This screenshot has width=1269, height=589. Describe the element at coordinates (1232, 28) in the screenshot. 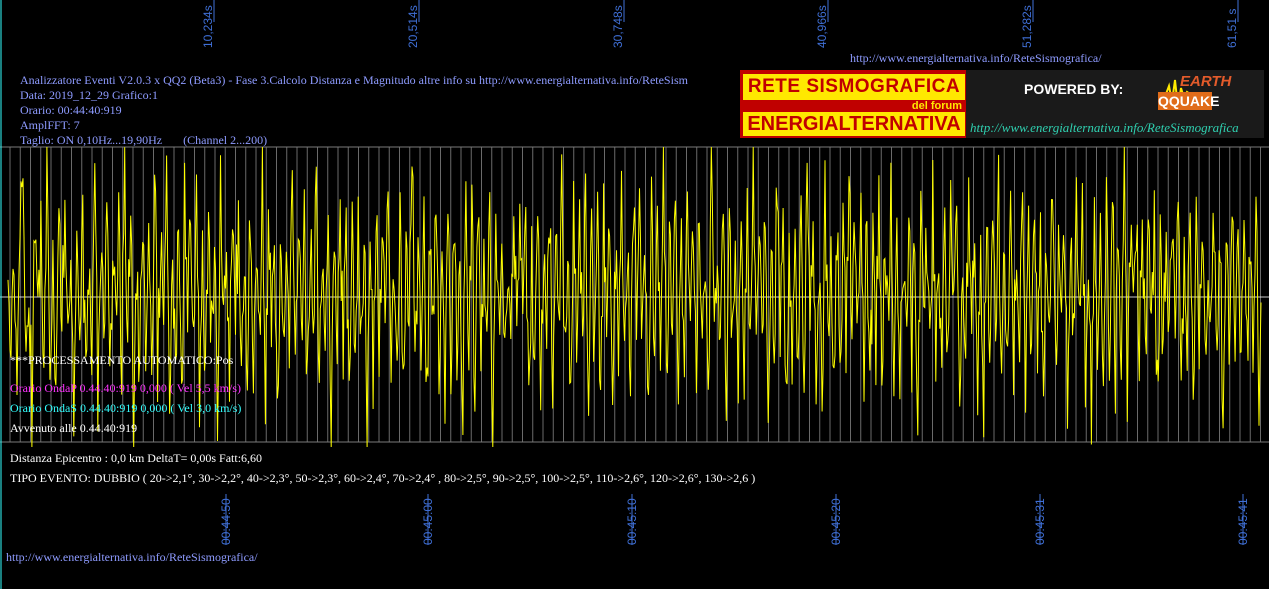

I see `top-tick-label: 61,51 s` at that location.